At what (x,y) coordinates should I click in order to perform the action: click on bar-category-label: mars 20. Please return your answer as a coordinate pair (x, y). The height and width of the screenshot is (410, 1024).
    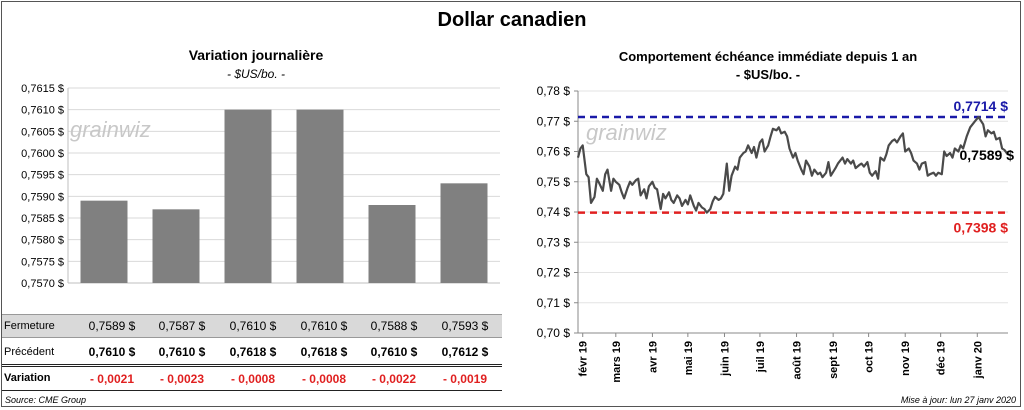
    Looking at the image, I should click on (176, 299).